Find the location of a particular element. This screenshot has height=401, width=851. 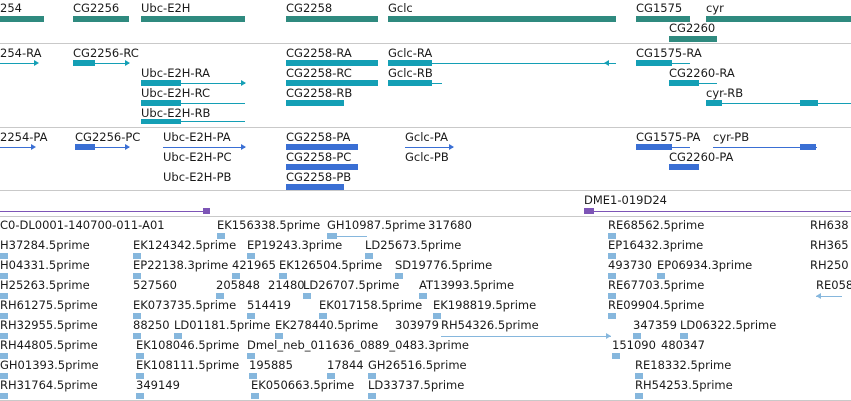

transcript-label: Gclc-RB is located at coordinates (410, 73).